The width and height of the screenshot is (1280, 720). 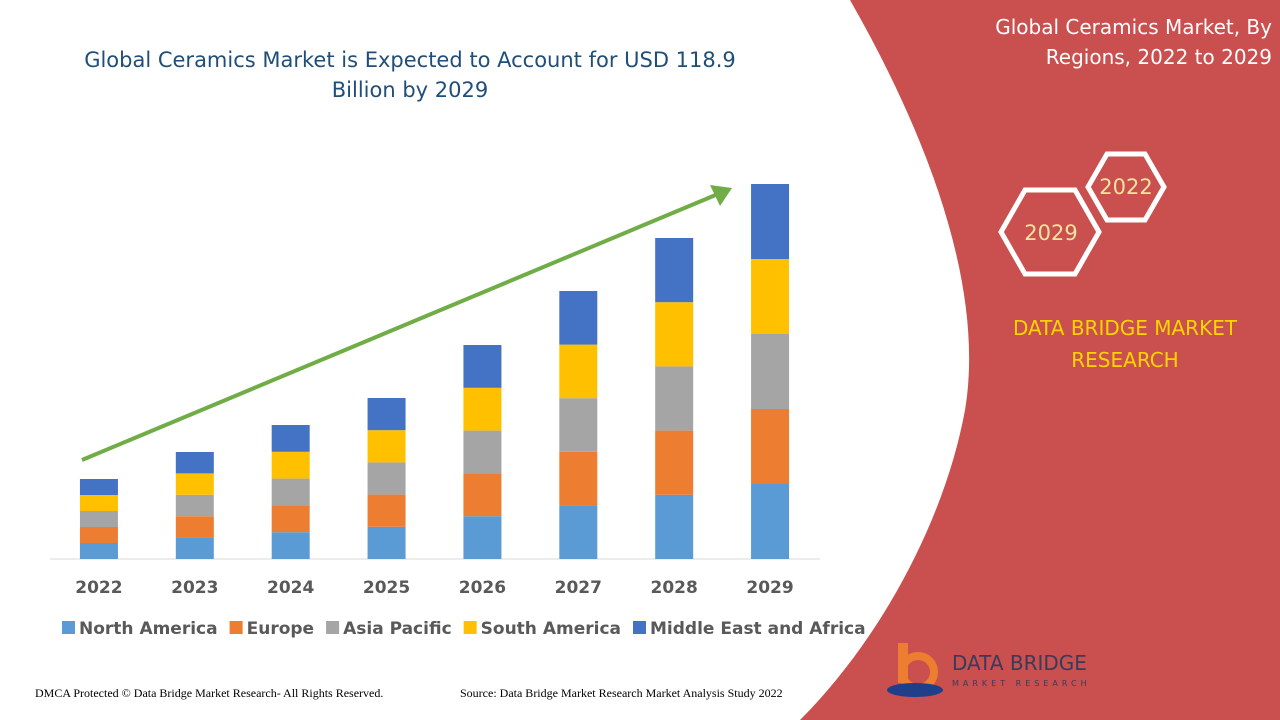 I want to click on legend-label: Europe, so click(x=280, y=629).